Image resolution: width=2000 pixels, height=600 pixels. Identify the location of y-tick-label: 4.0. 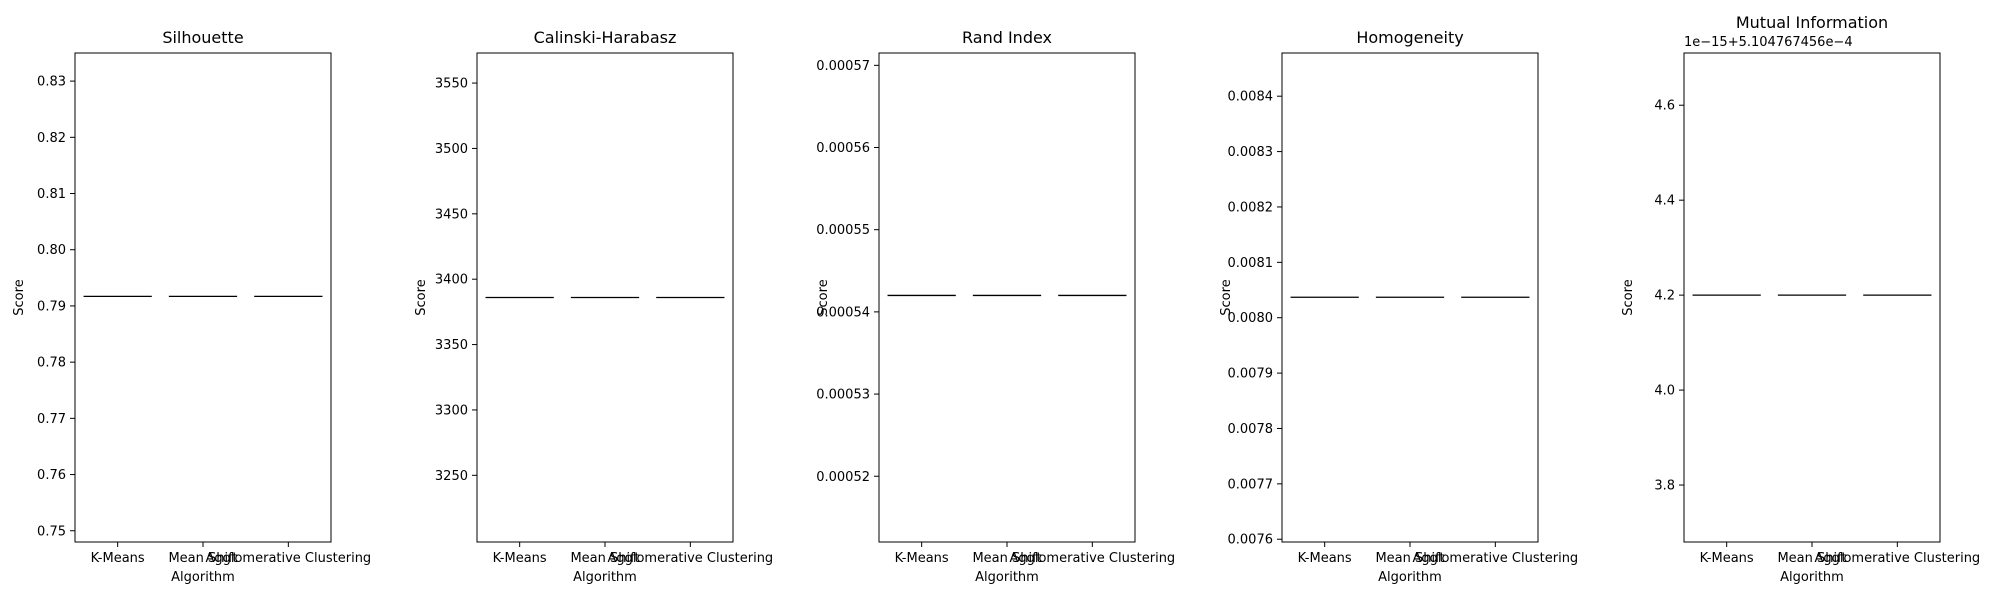
(1664, 391).